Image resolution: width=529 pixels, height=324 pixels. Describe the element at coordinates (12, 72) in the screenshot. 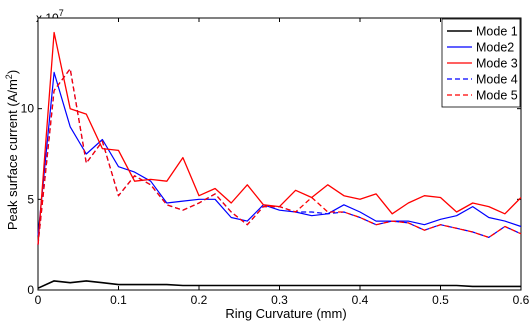

I see `y-axis-label-close: )` at that location.